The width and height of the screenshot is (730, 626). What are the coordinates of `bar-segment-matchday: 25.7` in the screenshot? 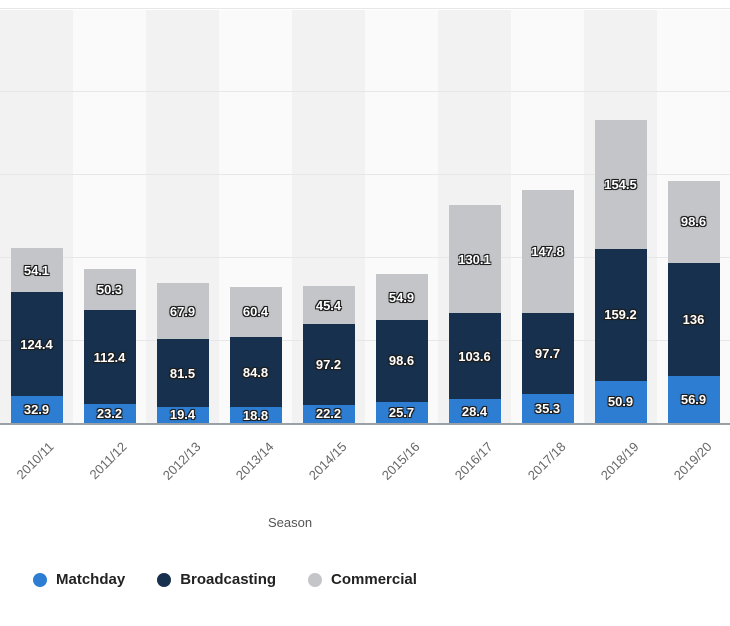 It's located at (401, 412).